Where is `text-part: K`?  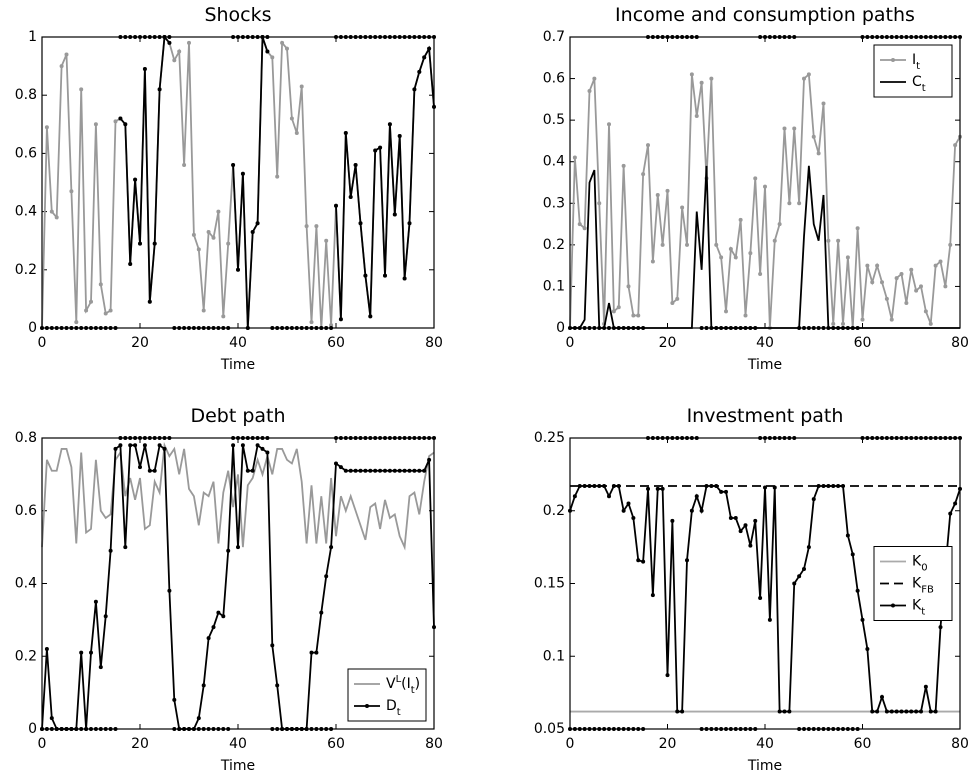 text-part: K is located at coordinates (917, 584).